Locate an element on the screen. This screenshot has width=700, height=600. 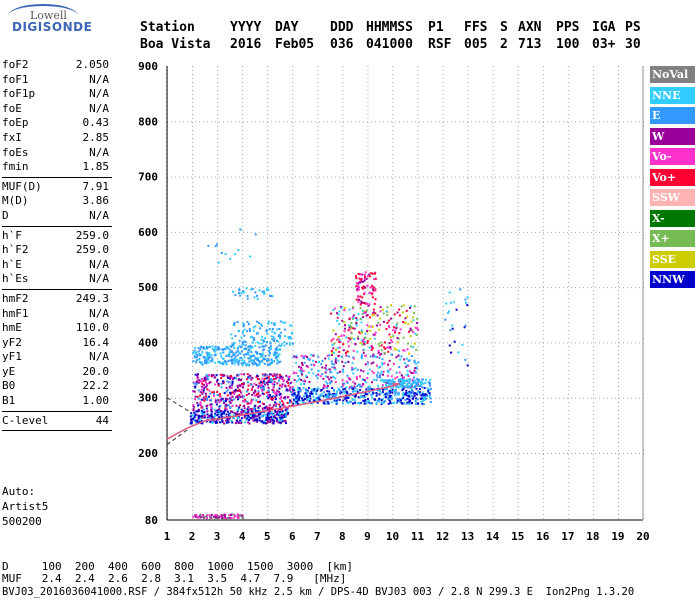
header-label: DDD is located at coordinates (342, 27).